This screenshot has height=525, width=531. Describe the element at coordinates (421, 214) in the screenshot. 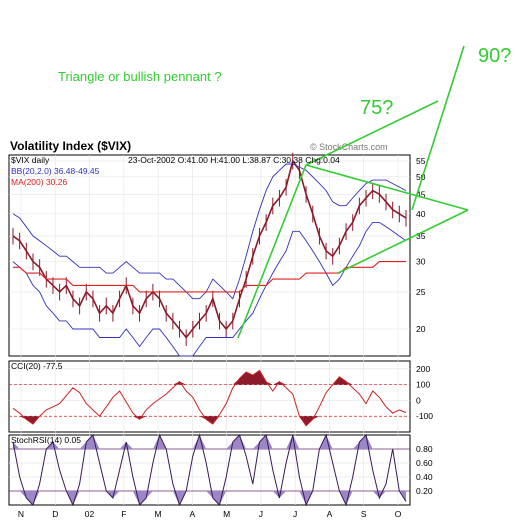

I see `price-y-tick-label: 40` at that location.